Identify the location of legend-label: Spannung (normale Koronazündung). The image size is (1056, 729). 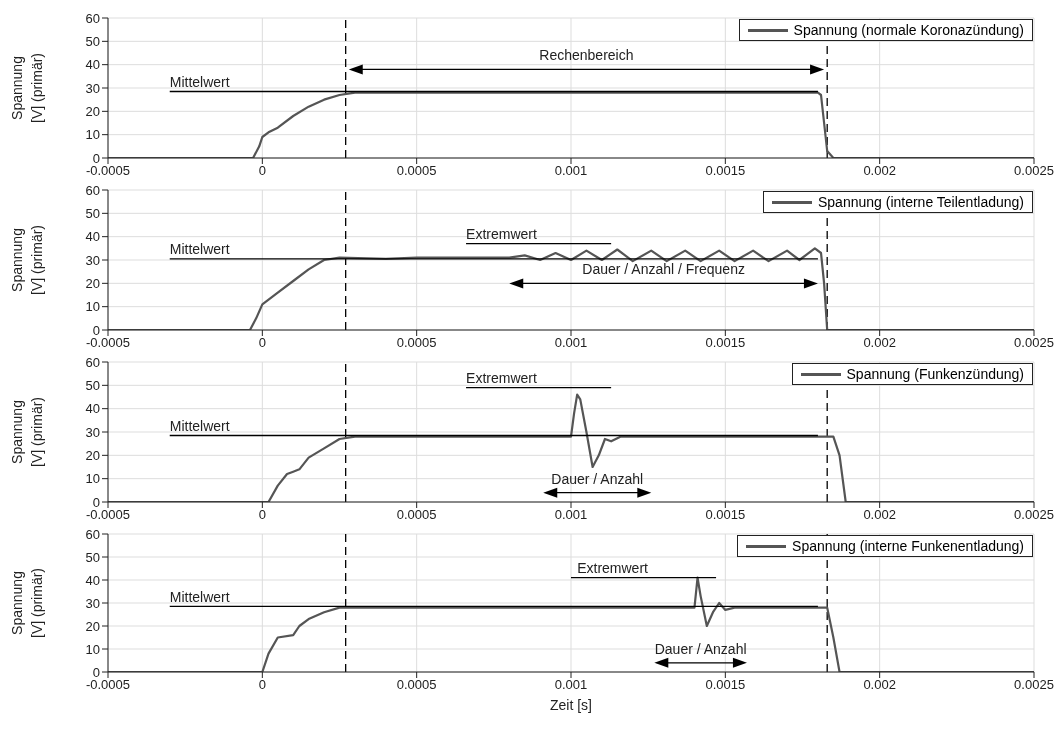
(908, 30).